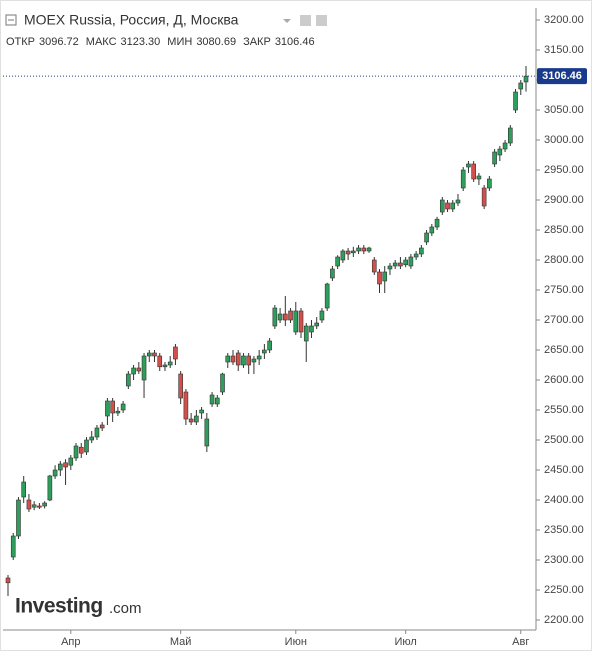 Image resolution: width=592 pixels, height=651 pixels. Describe the element at coordinates (141, 42) in the screenshot. I see `stat-value: 3123.30` at that location.